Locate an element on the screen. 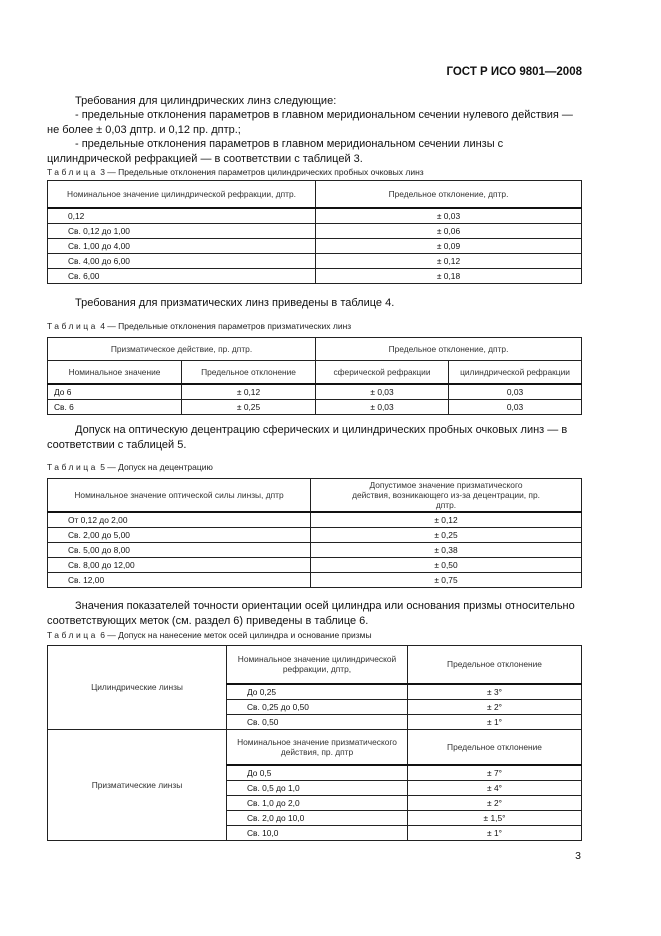  table-row: Св. 2,00 до 5,00 ± 0,25 is located at coordinates (314, 534).